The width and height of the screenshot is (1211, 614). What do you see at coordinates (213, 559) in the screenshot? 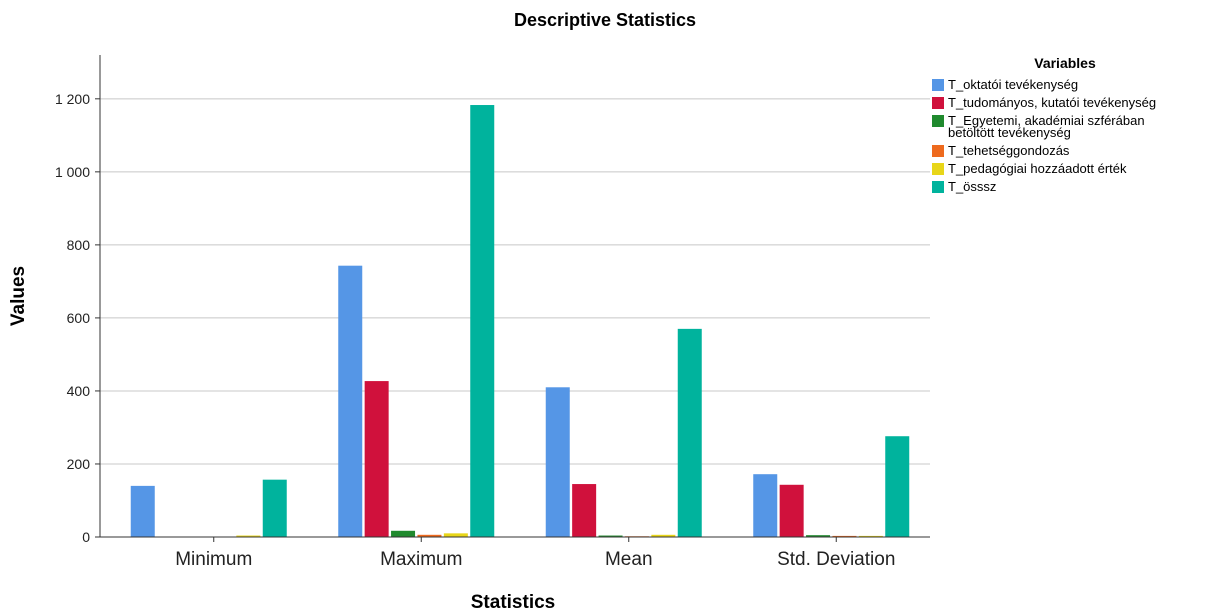
I see `x-tick-label: Minimum` at bounding box center [213, 559].